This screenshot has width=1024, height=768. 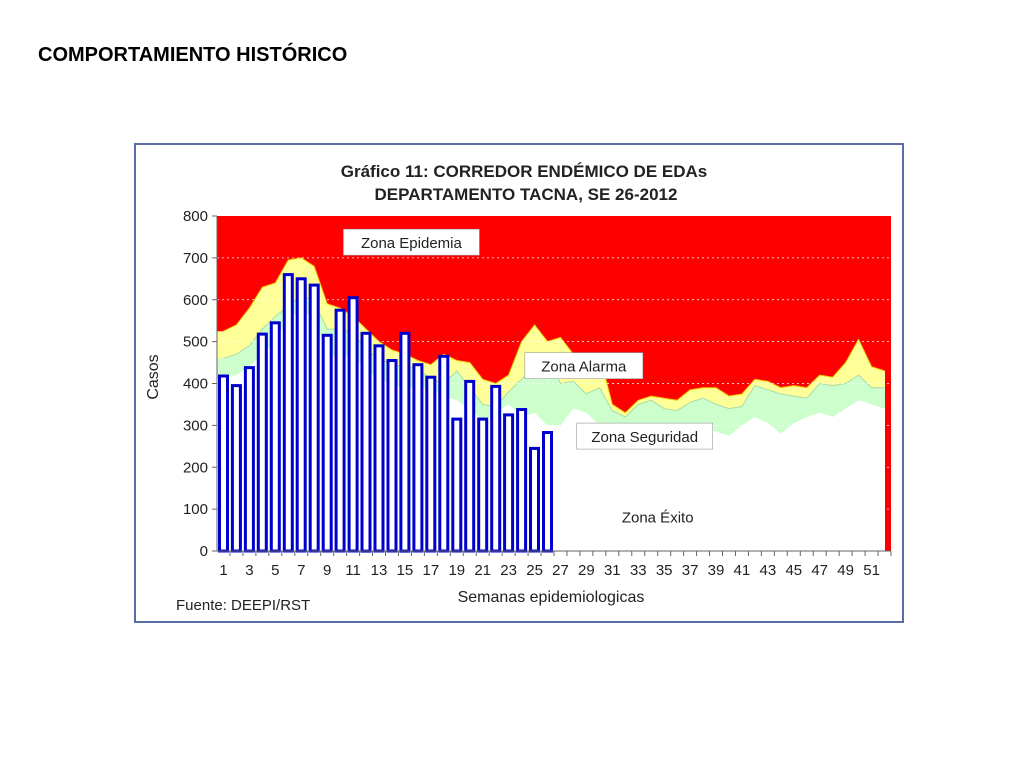 I want to click on x-axis-label: Semanas epidemiologicas, so click(x=551, y=597).